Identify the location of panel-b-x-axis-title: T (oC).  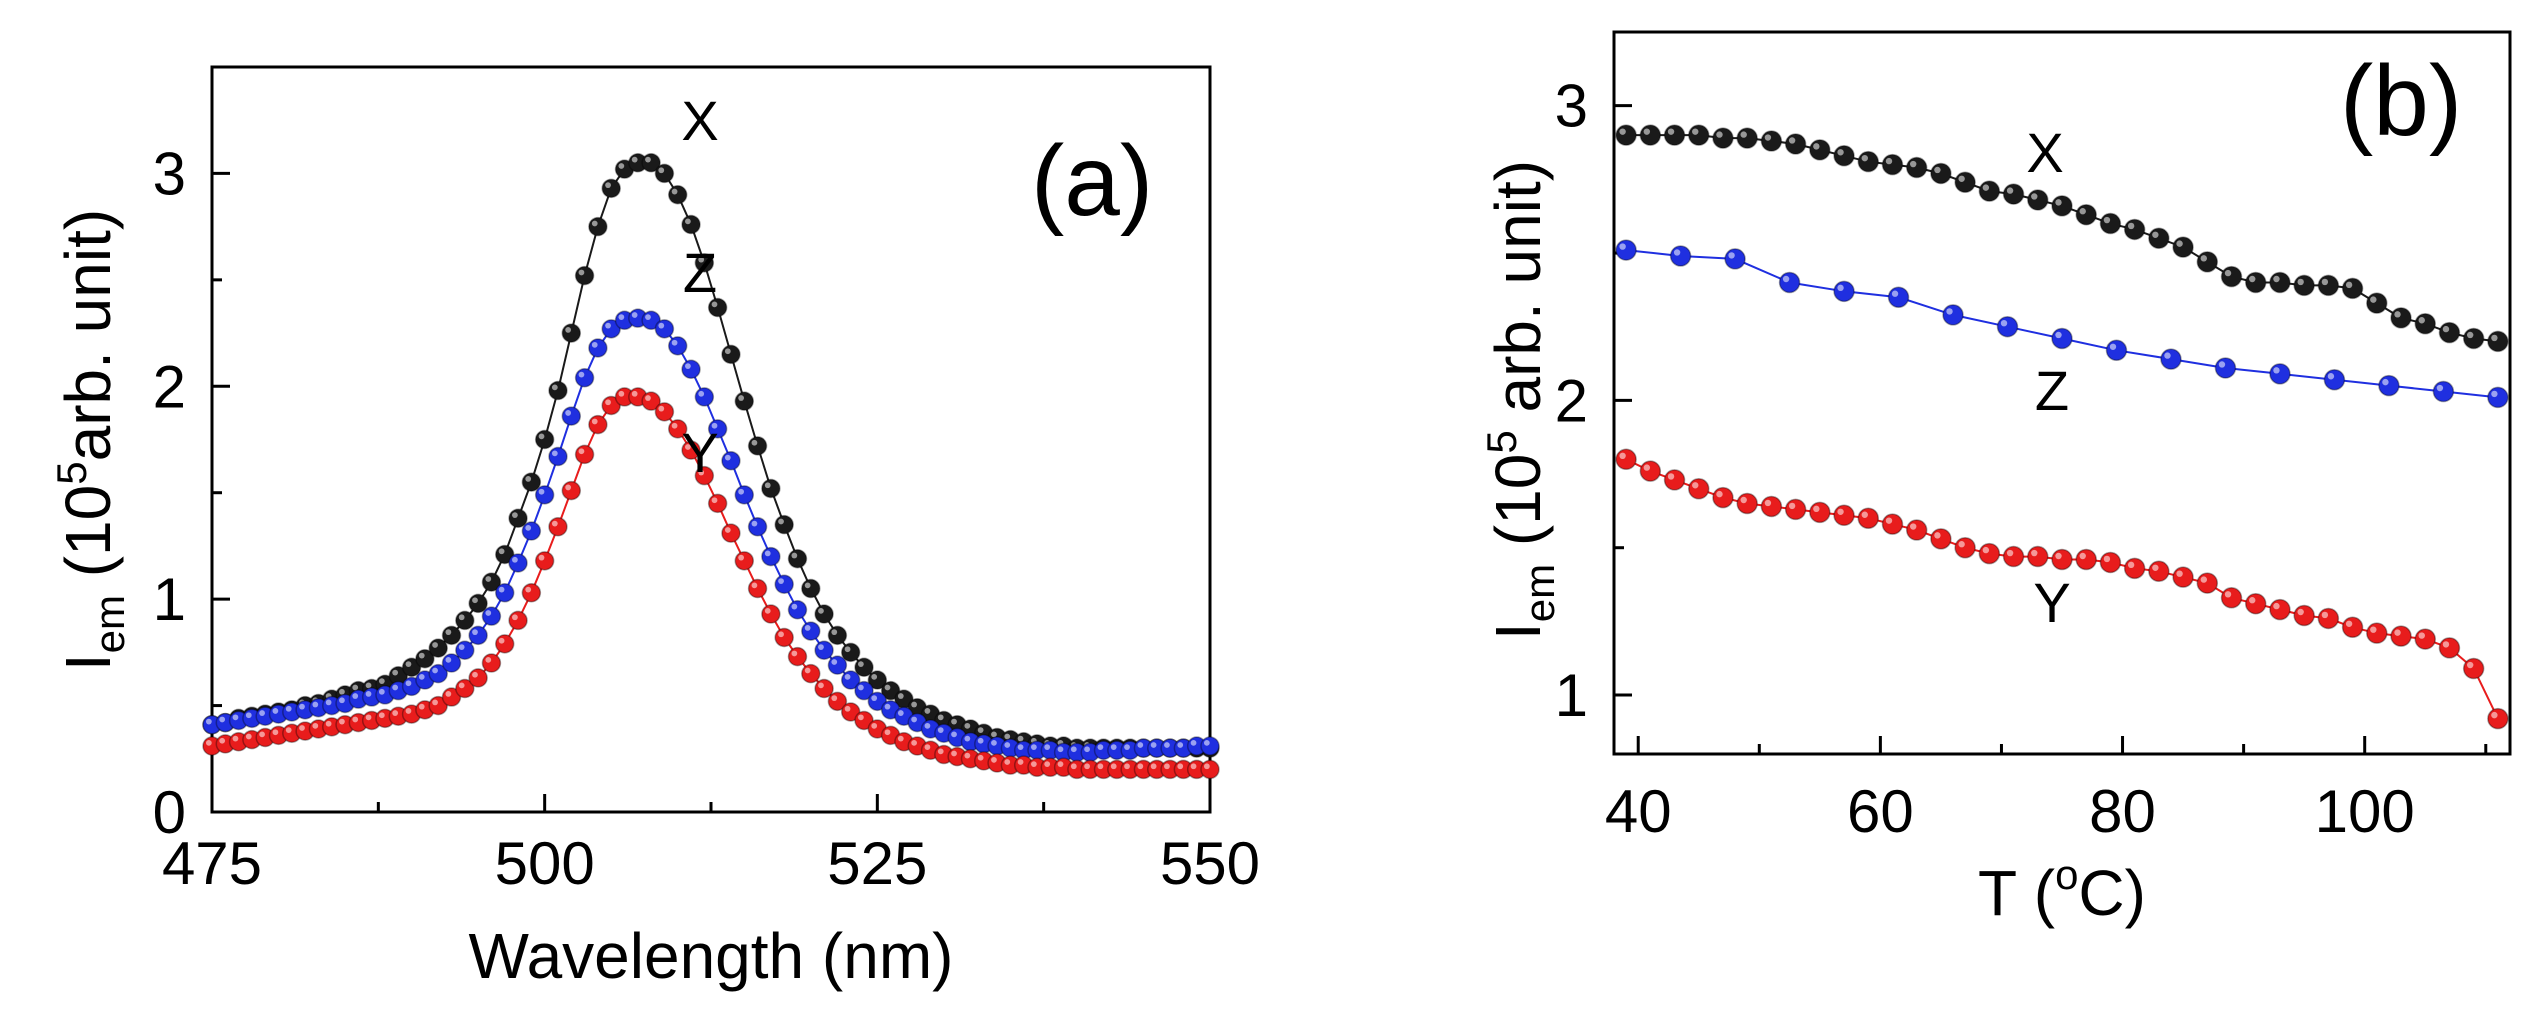
(2062, 890).